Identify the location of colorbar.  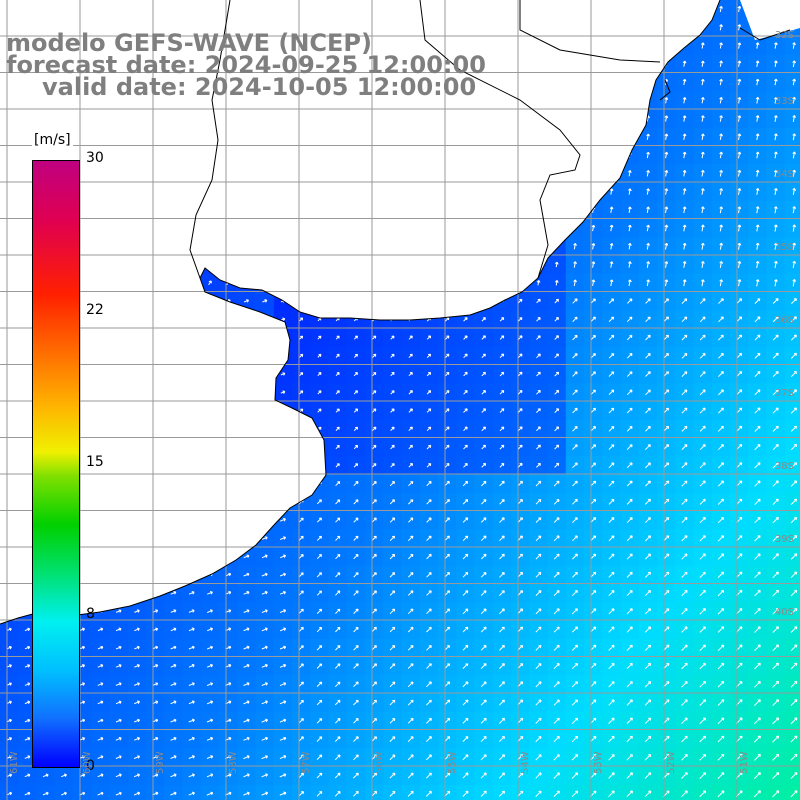
(56, 464).